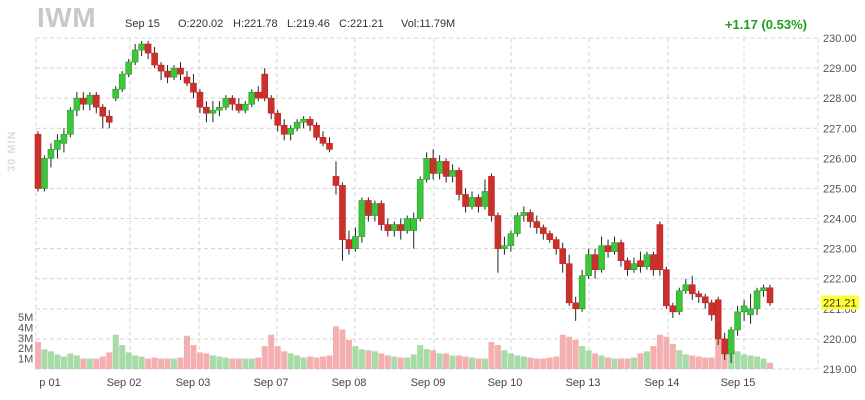 This screenshot has height=400, width=865. What do you see at coordinates (25, 360) in the screenshot?
I see `volume-tick-label: 1M` at bounding box center [25, 360].